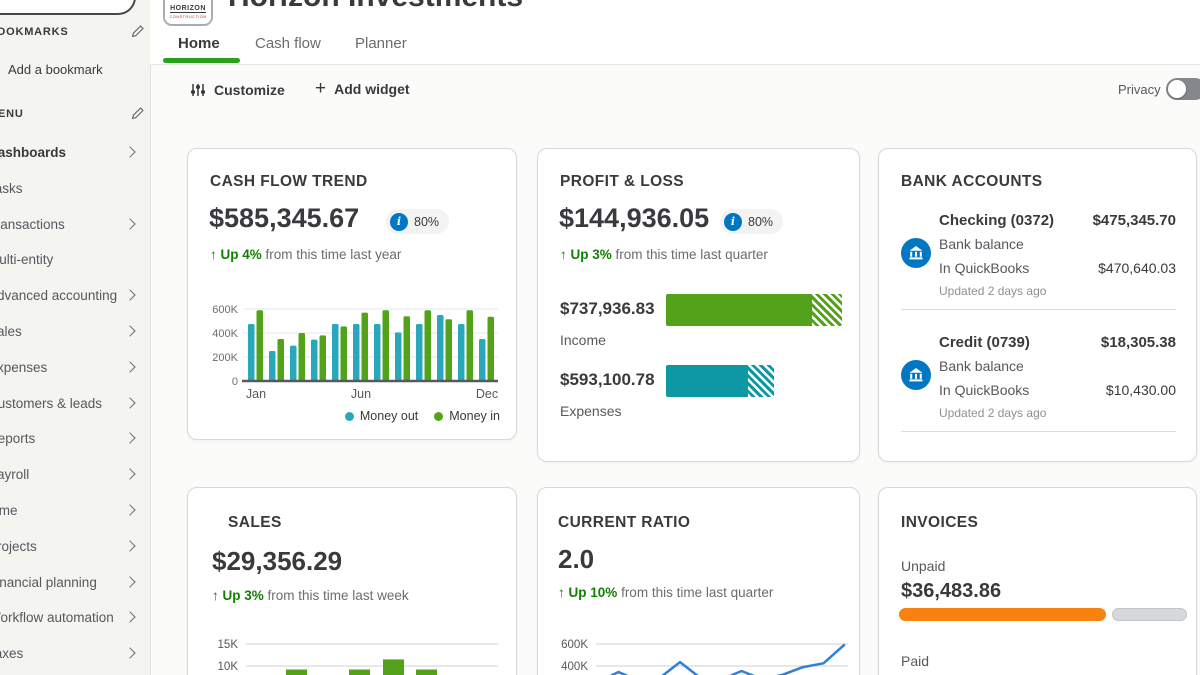 The height and width of the screenshot is (675, 1200). What do you see at coordinates (70, 259) in the screenshot?
I see `sidebar-item-multi-entity: Multi-entity` at bounding box center [70, 259].